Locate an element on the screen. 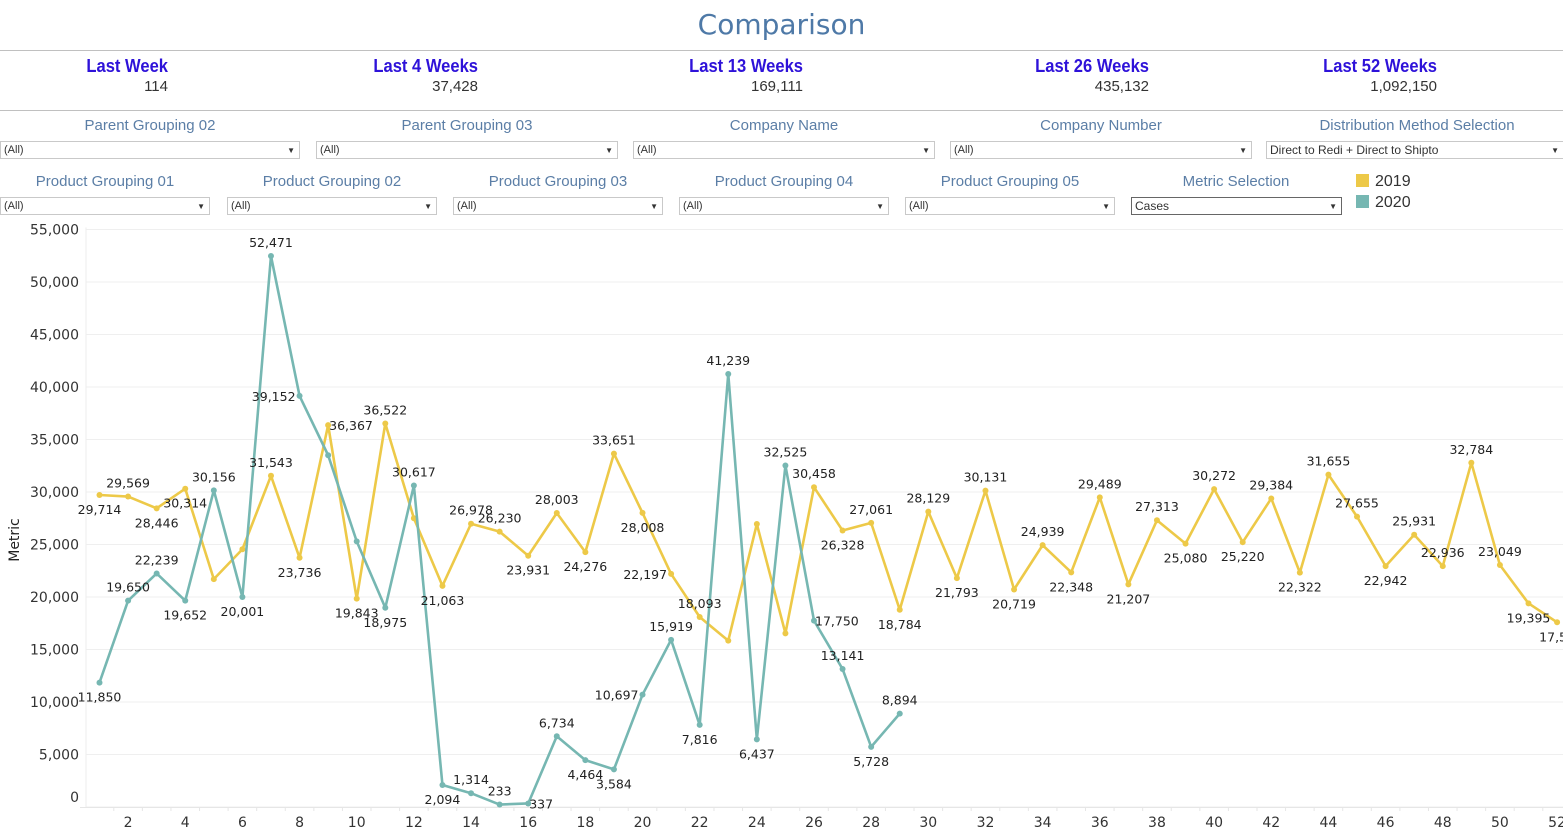 The width and height of the screenshot is (1563, 838). divider is located at coordinates (781, 50).